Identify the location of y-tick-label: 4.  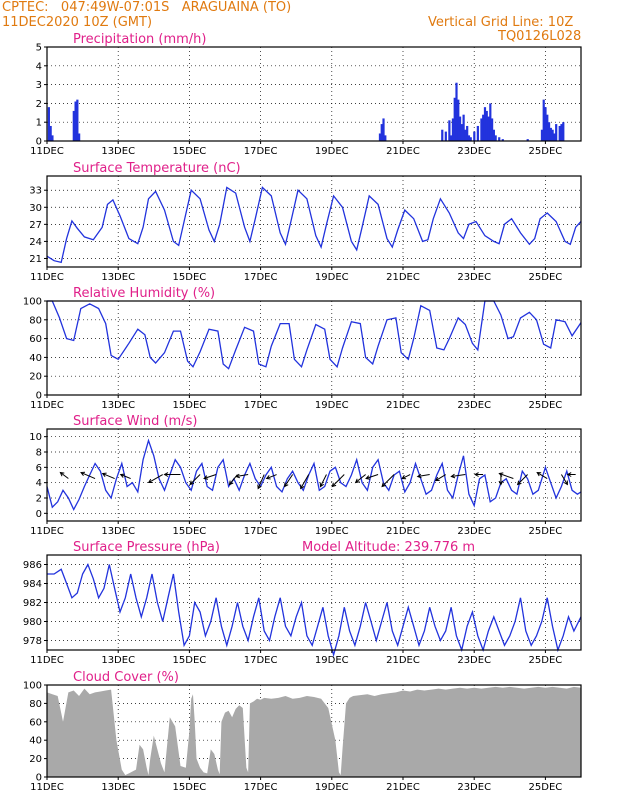
(39, 483).